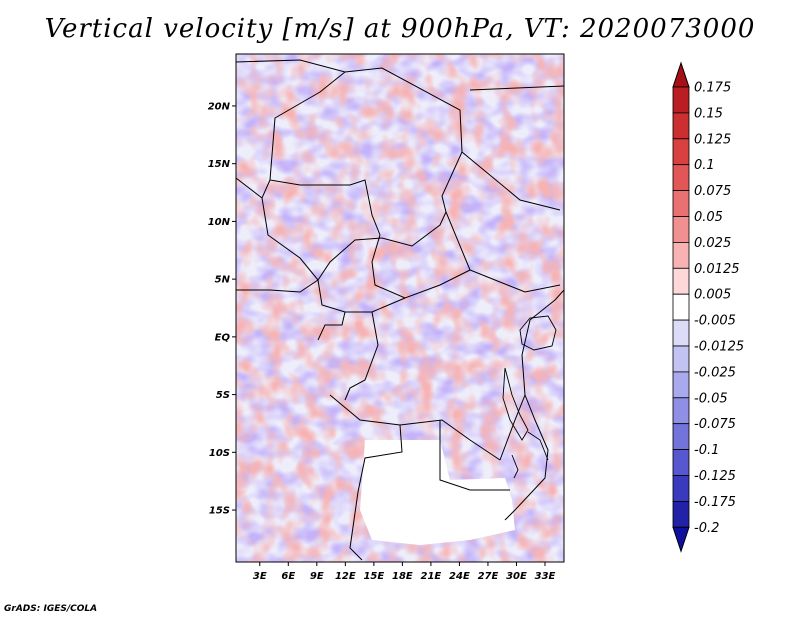 This screenshot has width=800, height=618. I want to click on lat-label: 20N, so click(219, 106).